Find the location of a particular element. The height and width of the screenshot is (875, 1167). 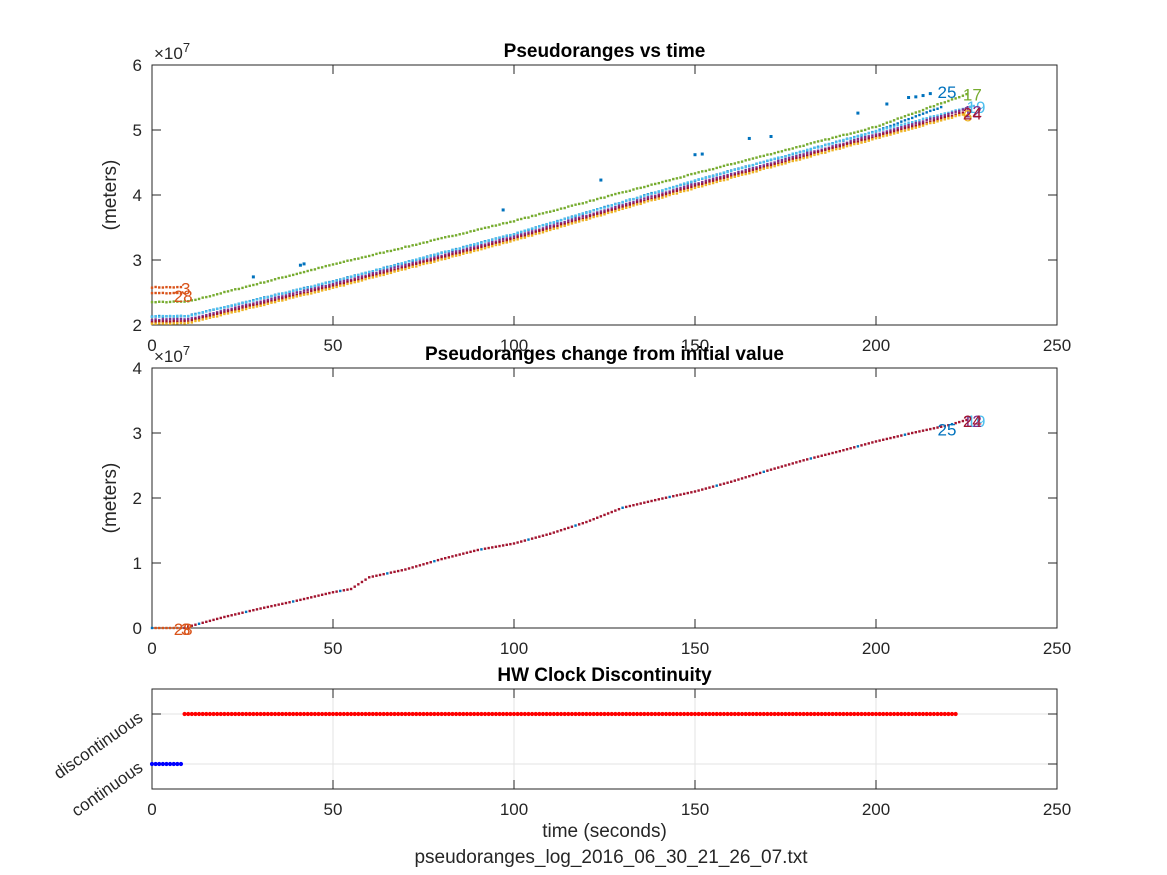

data-marks is located at coordinates (553, 739).